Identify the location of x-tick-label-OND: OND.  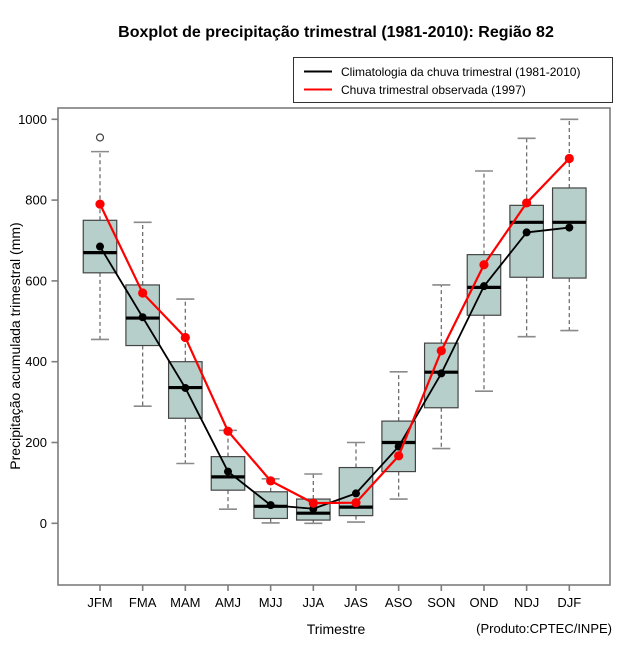
(484, 602).